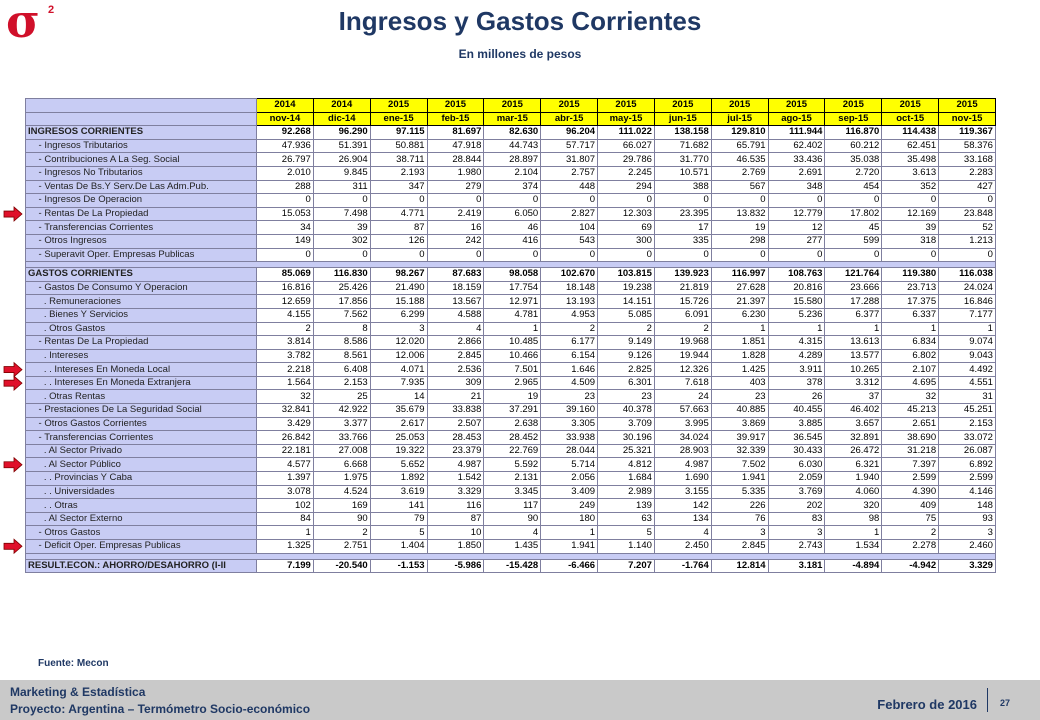  Describe the element at coordinates (910, 315) in the screenshot. I see `cell: 6.337` at that location.